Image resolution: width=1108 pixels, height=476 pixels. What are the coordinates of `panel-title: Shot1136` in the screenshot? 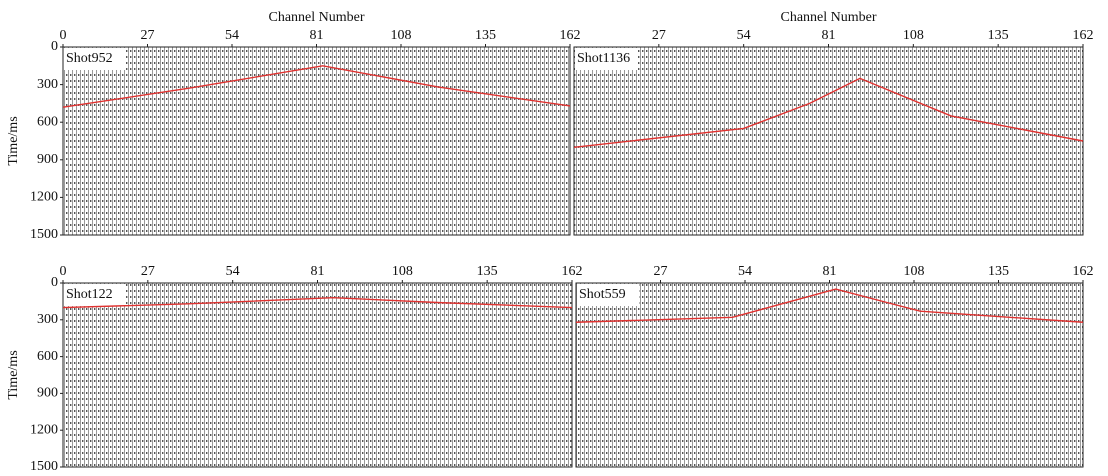 It's located at (603, 58).